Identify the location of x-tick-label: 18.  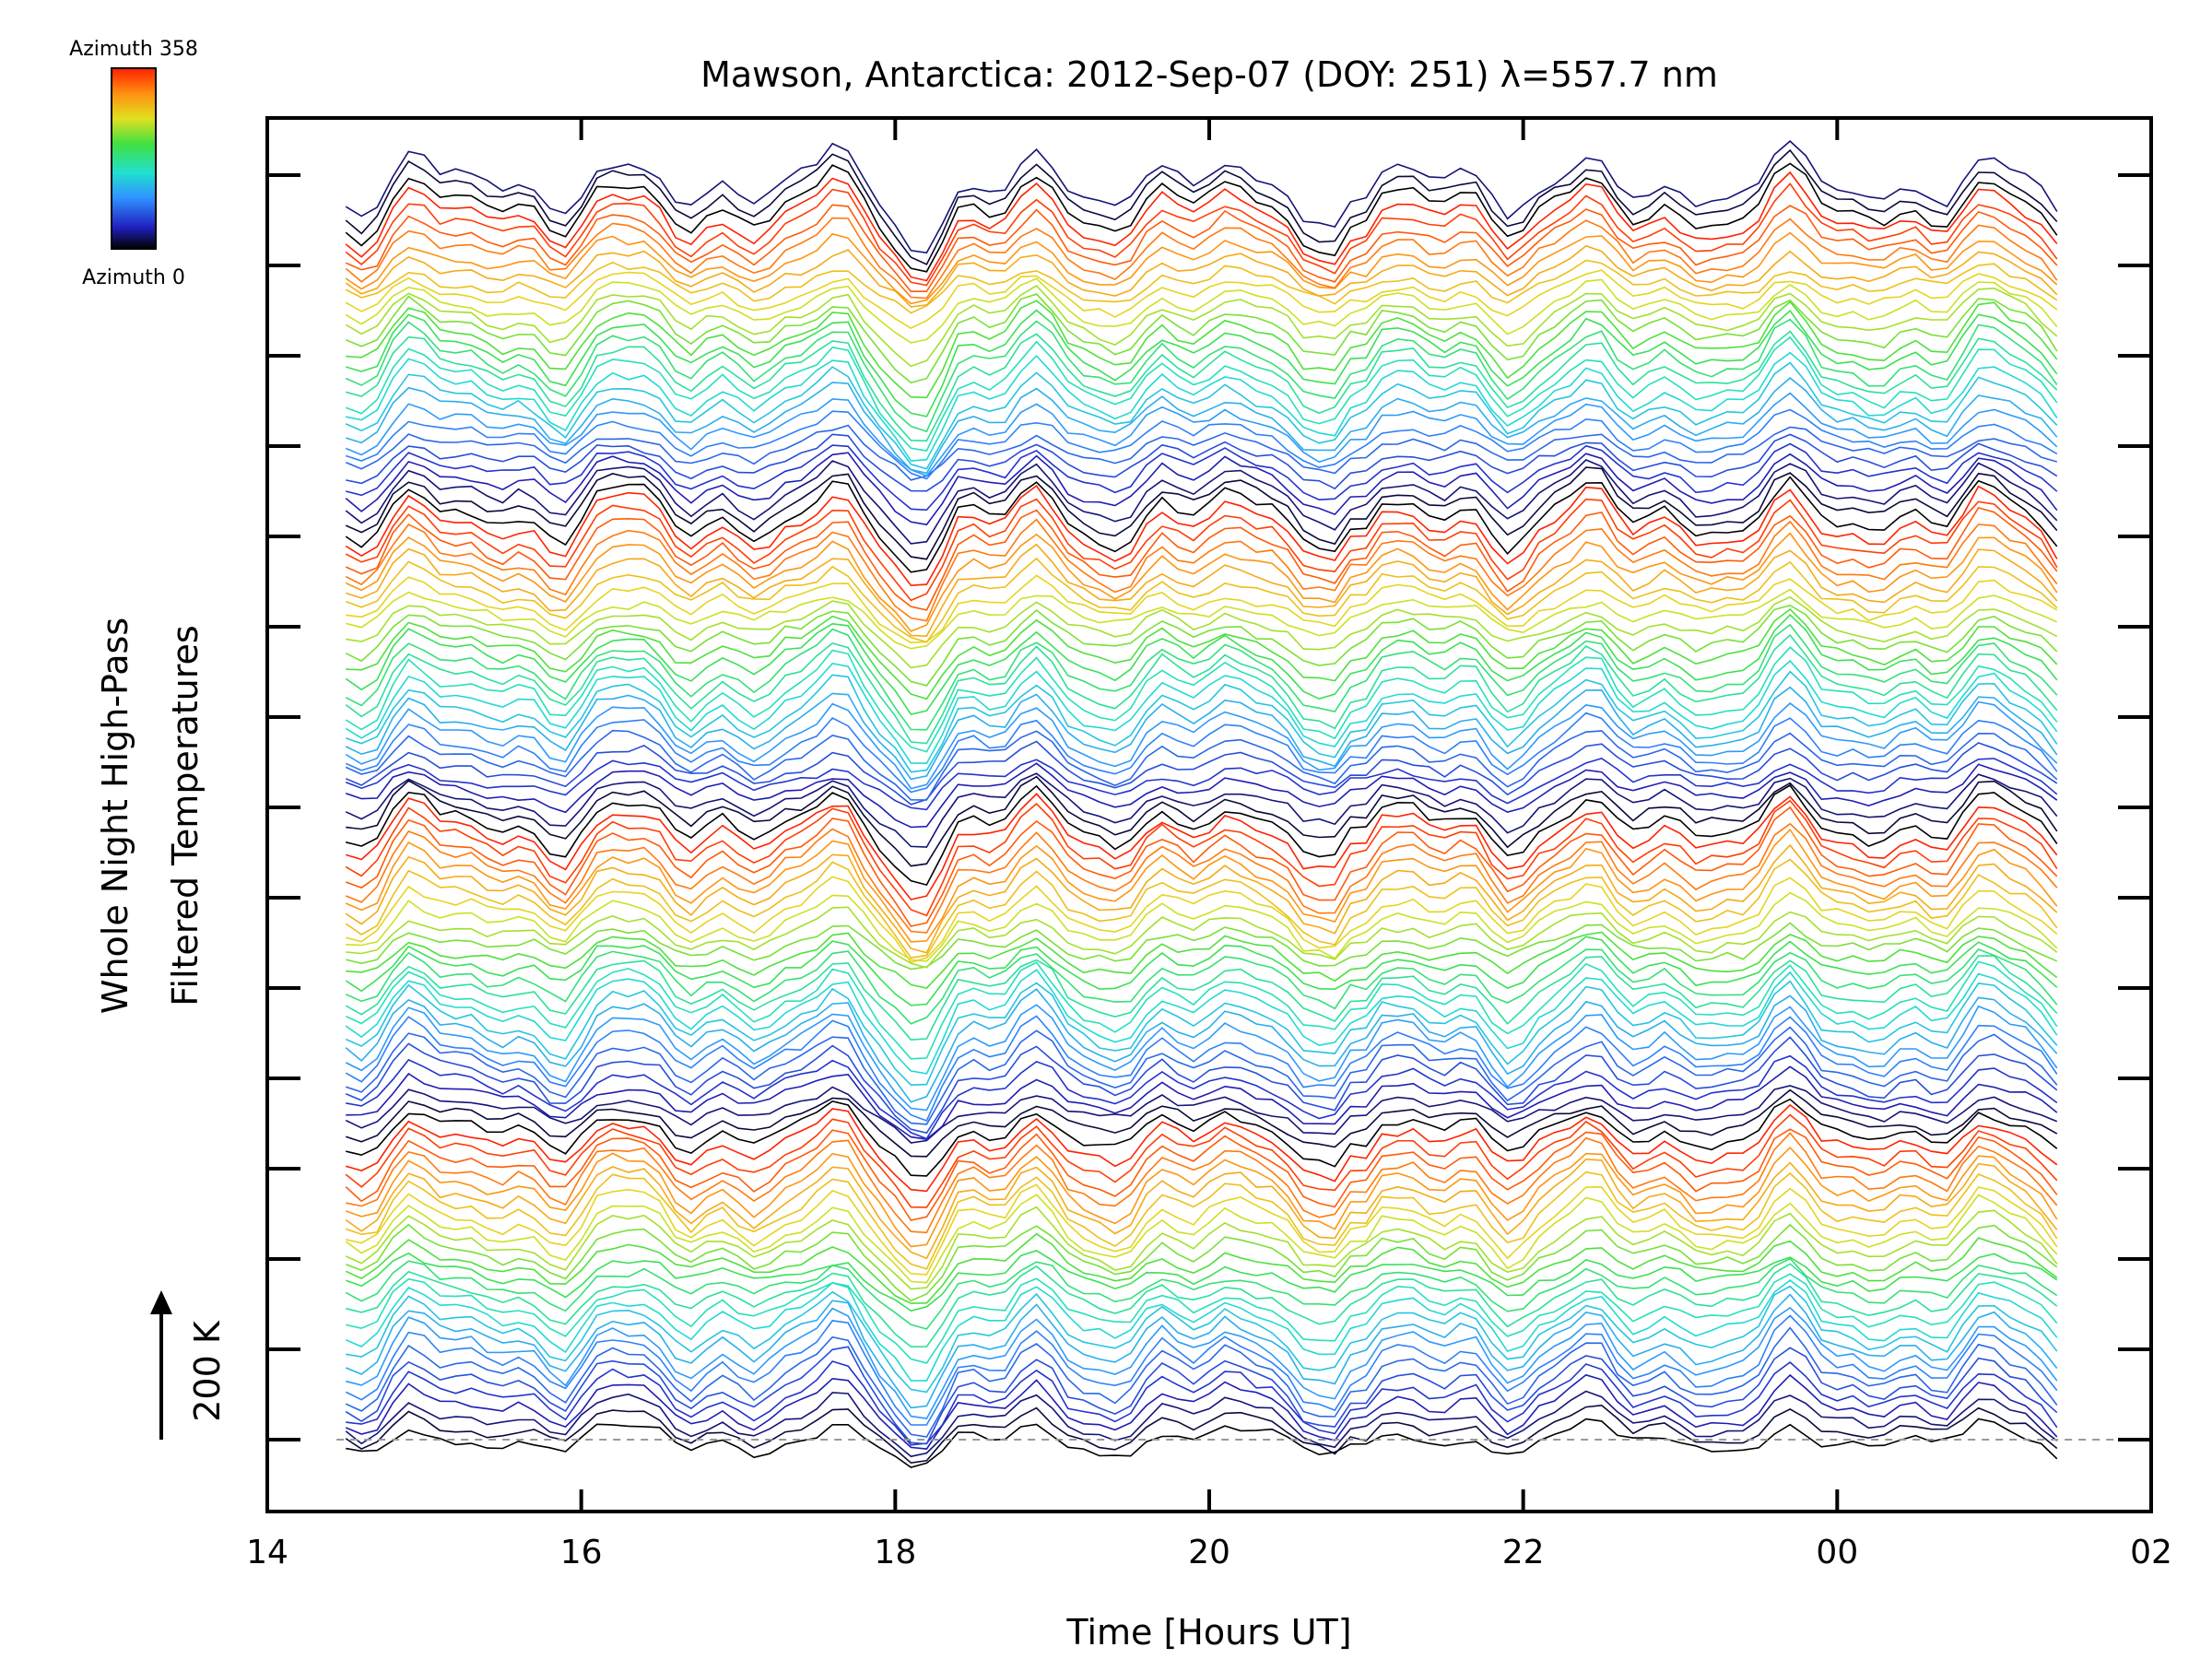
(895, 1552).